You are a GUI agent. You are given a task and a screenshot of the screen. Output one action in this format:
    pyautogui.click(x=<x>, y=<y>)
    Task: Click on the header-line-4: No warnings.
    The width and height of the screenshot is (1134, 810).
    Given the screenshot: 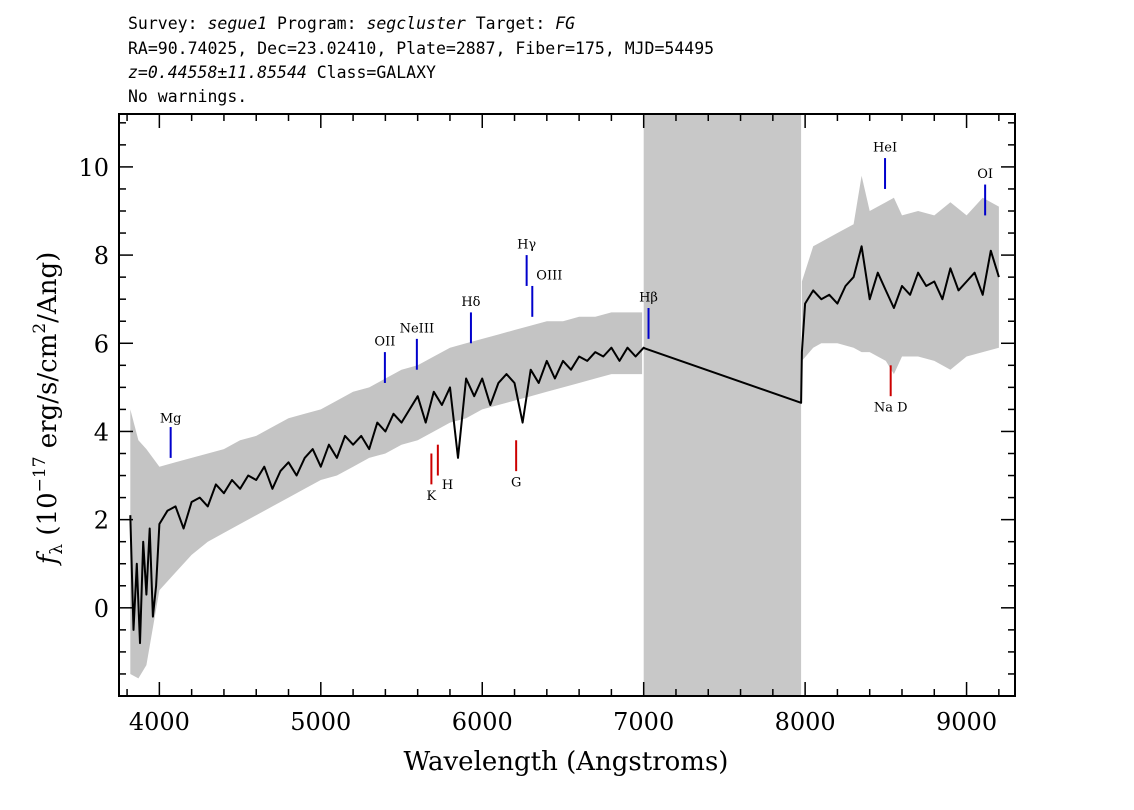 What is the action you would take?
    pyautogui.click(x=187, y=96)
    